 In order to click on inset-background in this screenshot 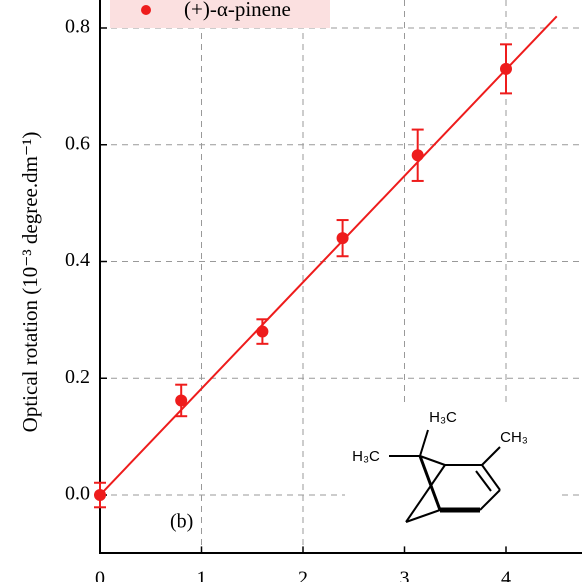, I will do `click(451, 475)`.